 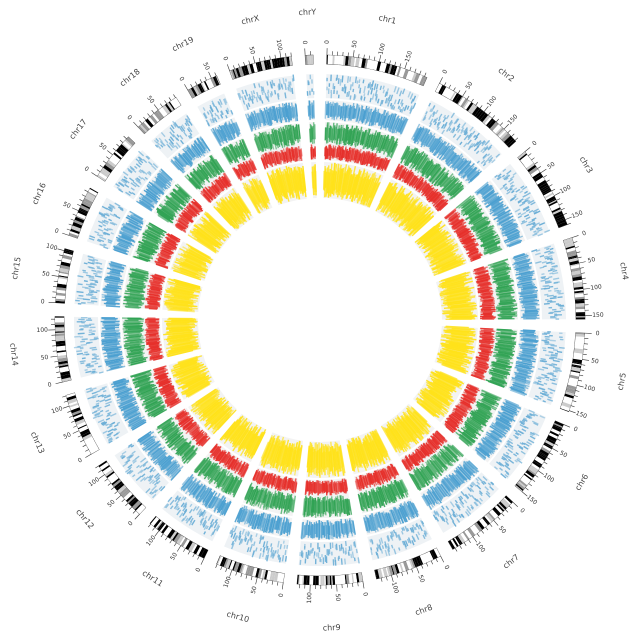 What do you see at coordinates (395, 587) in the screenshot?
I see `tick-label: 100` at bounding box center [395, 587].